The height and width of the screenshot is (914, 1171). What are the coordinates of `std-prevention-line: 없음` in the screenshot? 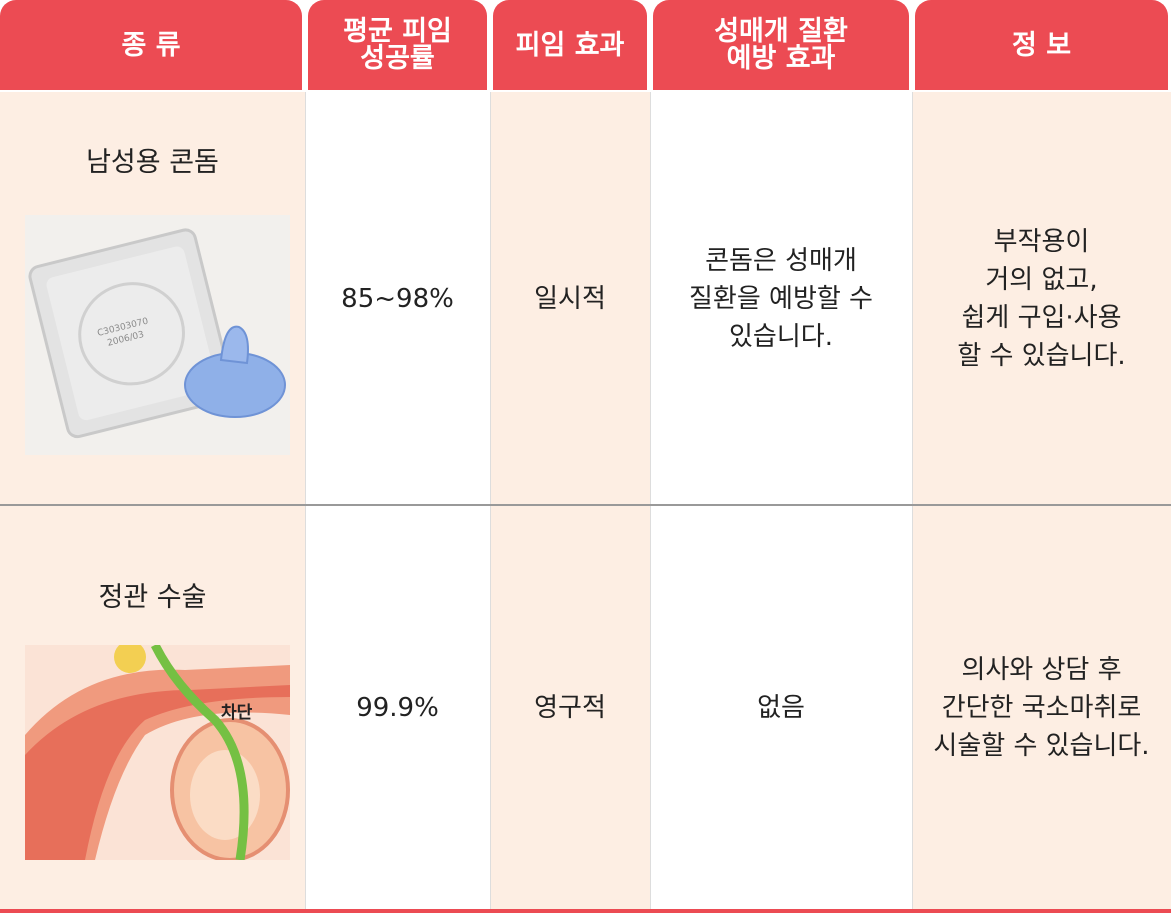 It's located at (781, 707).